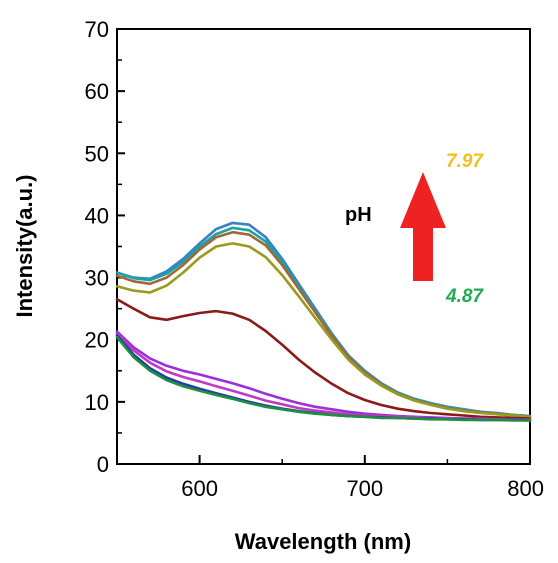 The height and width of the screenshot is (563, 558). Describe the element at coordinates (97, 278) in the screenshot. I see `y-tick-label: 30` at that location.